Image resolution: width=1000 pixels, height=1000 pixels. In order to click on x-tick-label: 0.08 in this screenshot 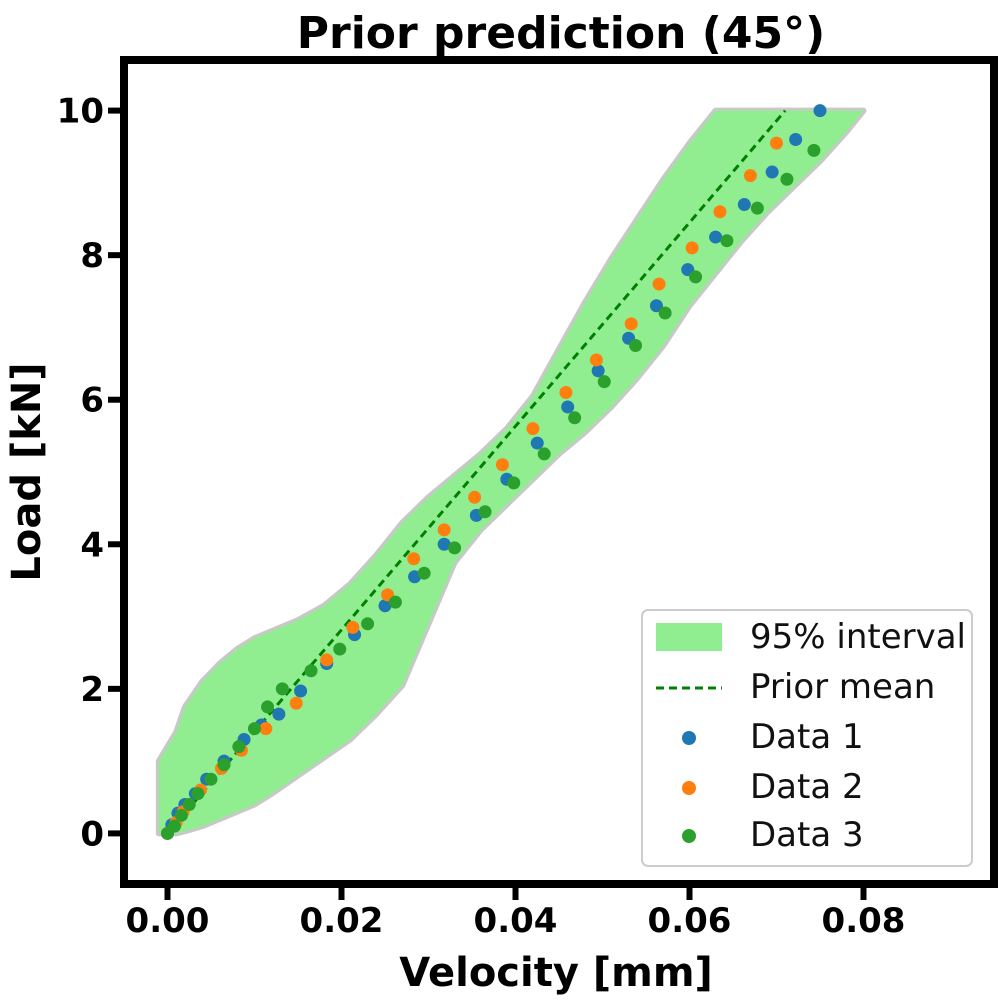, I will do `click(864, 921)`.